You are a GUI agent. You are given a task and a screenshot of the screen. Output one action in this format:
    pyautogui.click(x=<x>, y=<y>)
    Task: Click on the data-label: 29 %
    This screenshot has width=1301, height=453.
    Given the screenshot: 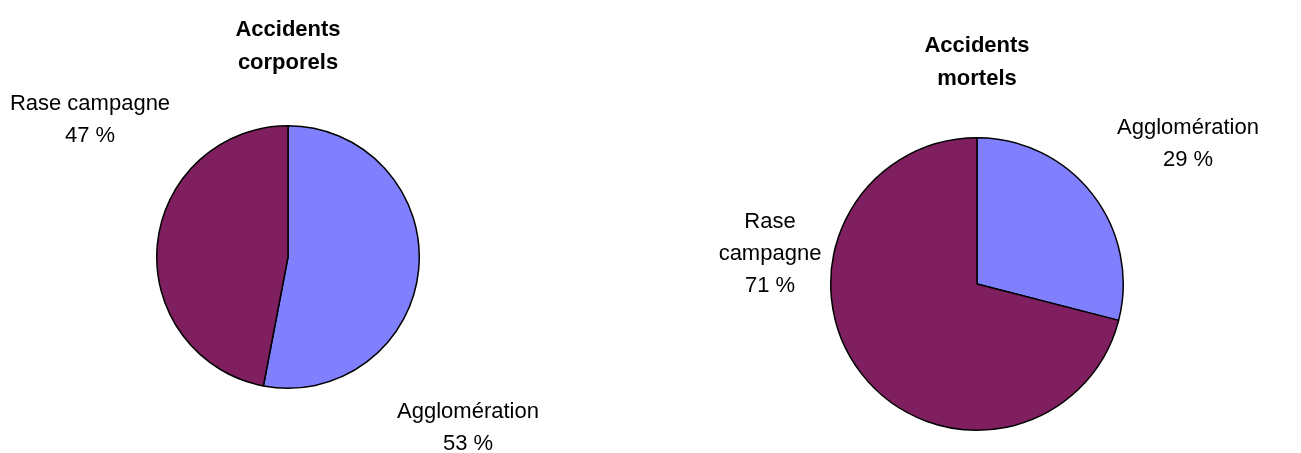 What is the action you would take?
    pyautogui.click(x=1188, y=159)
    